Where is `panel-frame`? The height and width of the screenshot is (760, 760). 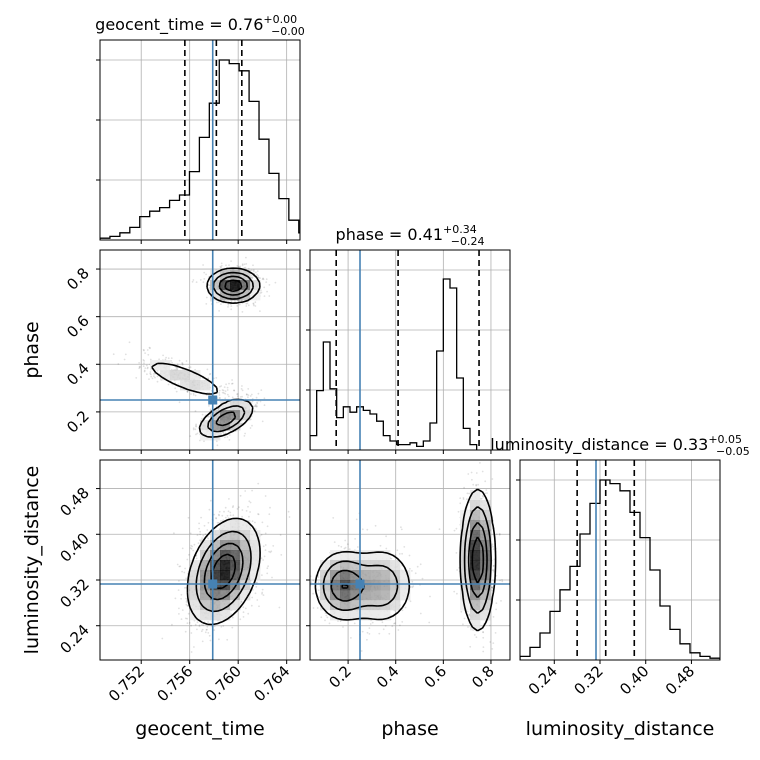 panel-frame is located at coordinates (200, 560).